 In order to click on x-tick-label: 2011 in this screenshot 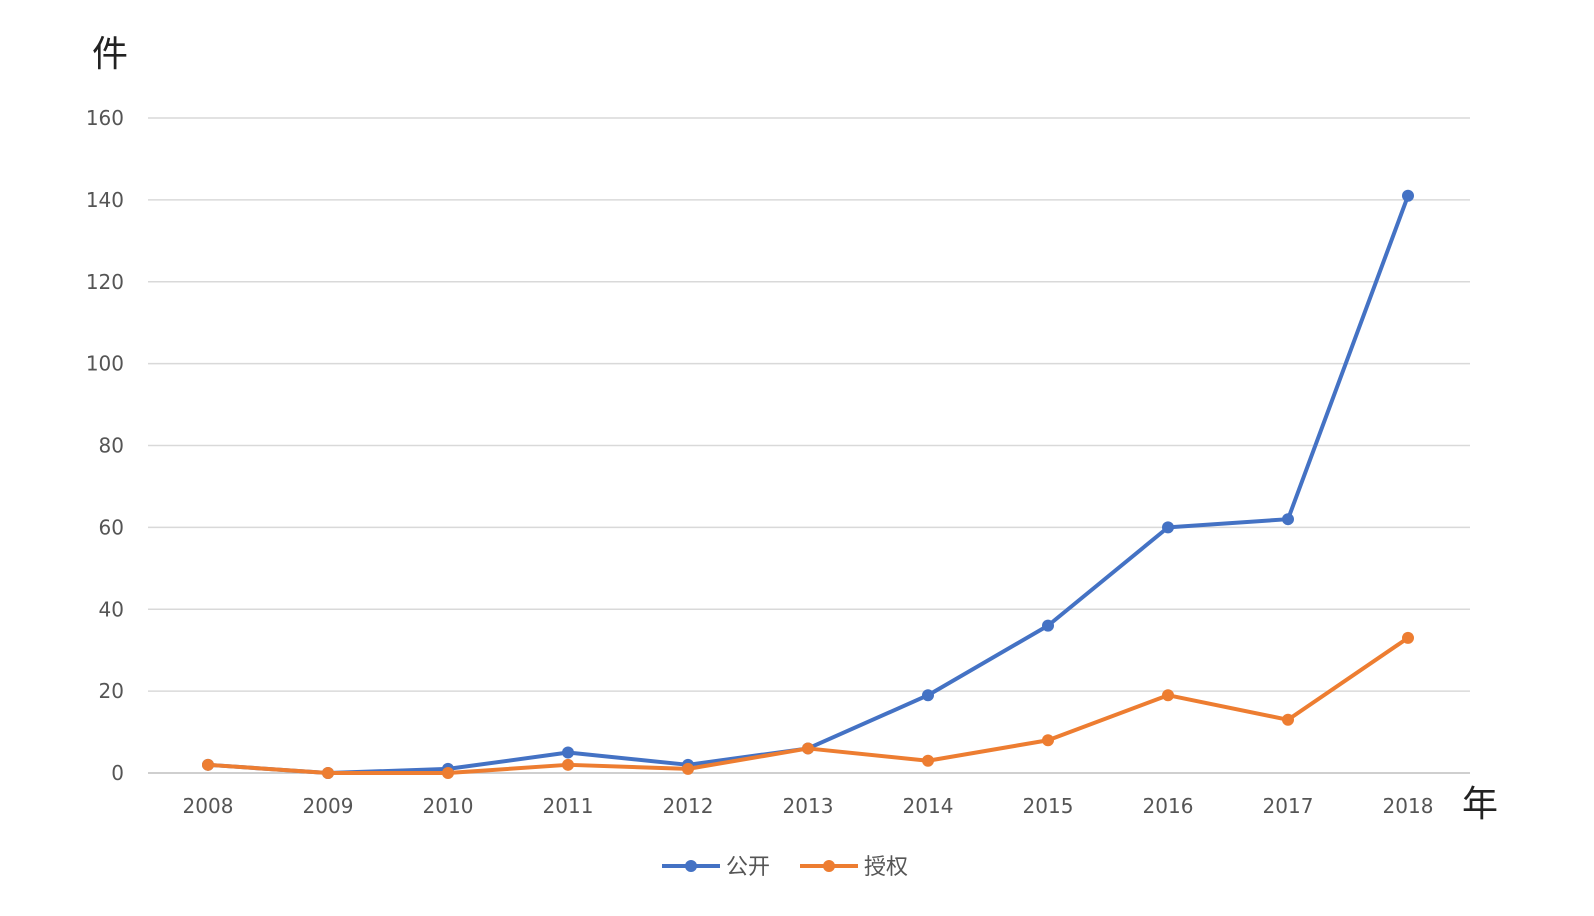, I will do `click(568, 806)`.